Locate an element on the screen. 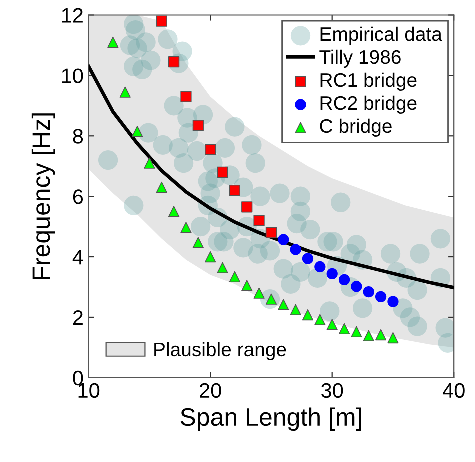  y-tick-label: 2 is located at coordinates (78, 318).